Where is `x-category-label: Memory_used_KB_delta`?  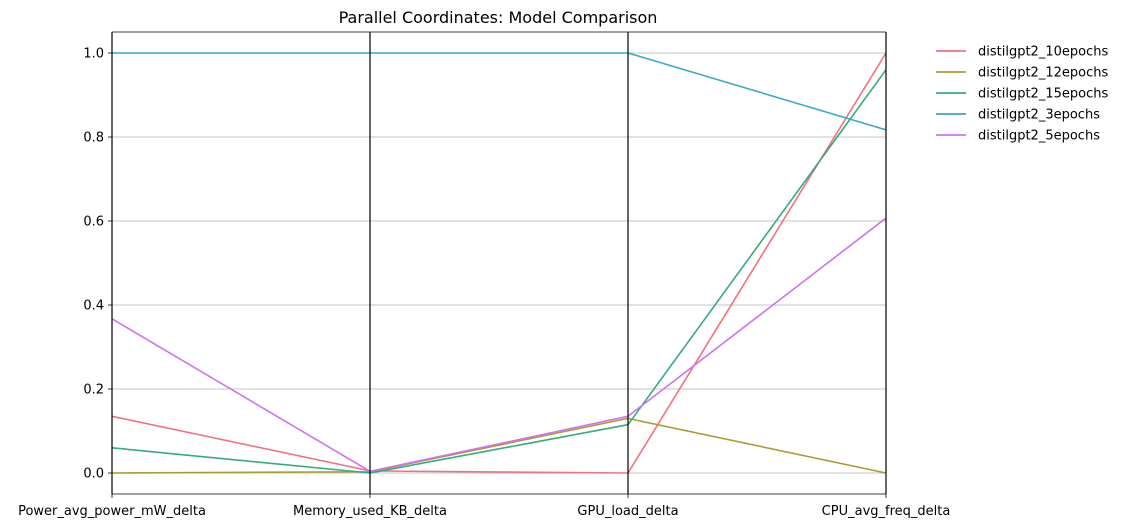 x-category-label: Memory_used_KB_delta is located at coordinates (370, 511).